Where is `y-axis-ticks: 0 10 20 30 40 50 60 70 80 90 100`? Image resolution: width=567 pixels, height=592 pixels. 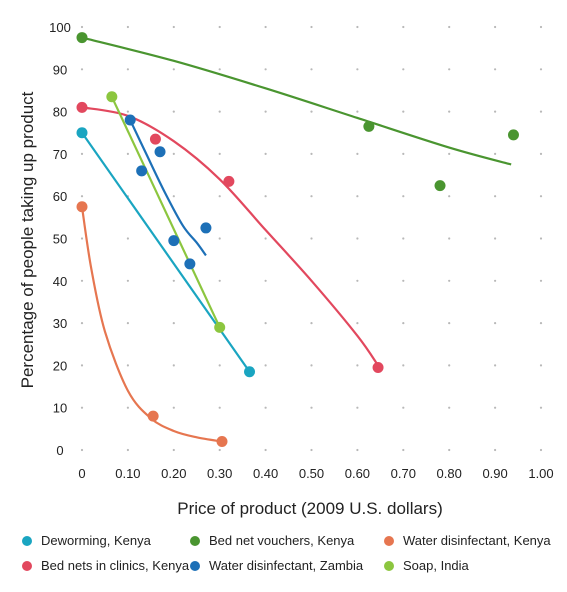 y-axis-ticks: 0 10 20 30 40 50 60 70 80 90 100 is located at coordinates (60, 239).